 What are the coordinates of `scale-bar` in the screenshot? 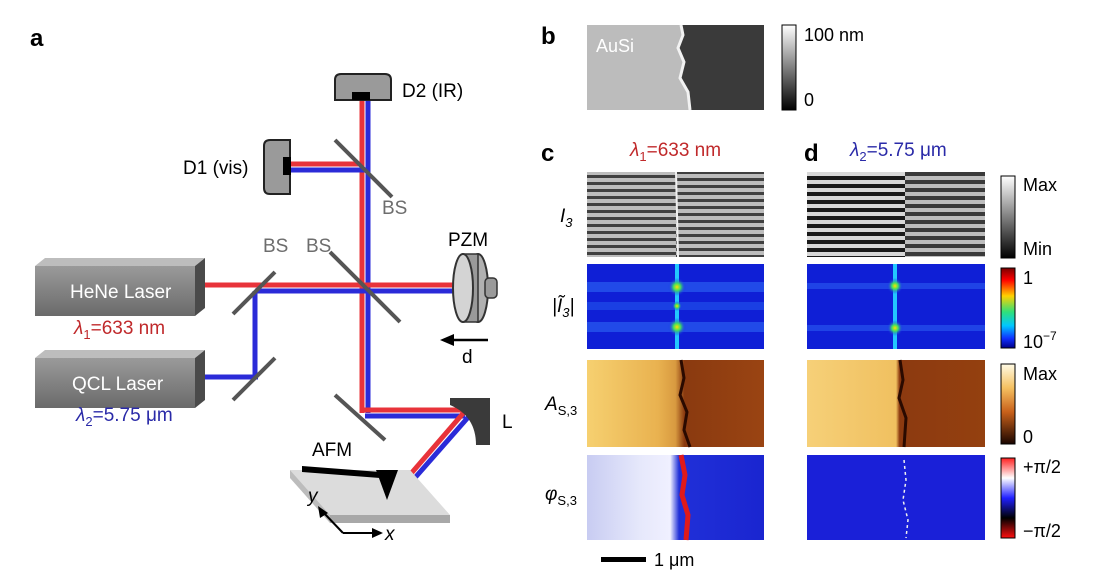 It's located at (623, 559).